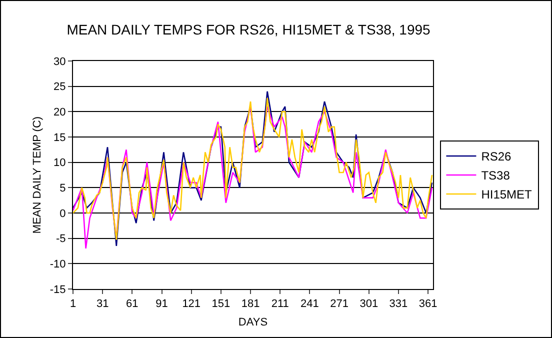 This screenshot has width=552, height=338. What do you see at coordinates (132, 304) in the screenshot?
I see `x-tick-label: 61` at bounding box center [132, 304].